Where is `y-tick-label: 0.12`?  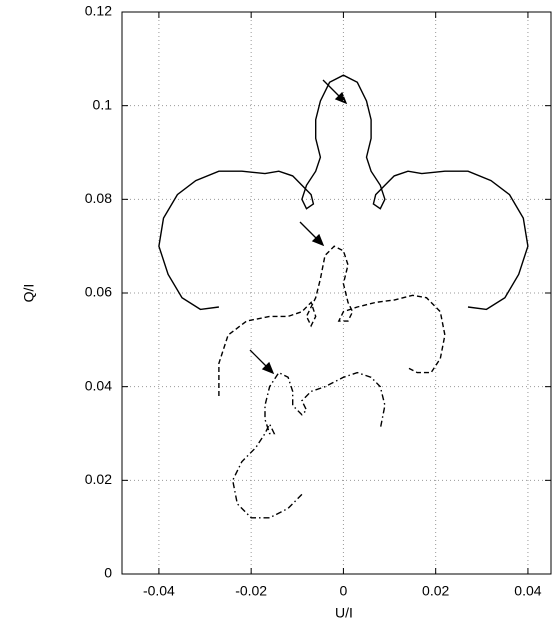
y-tick-label: 0.12 is located at coordinates (98, 11).